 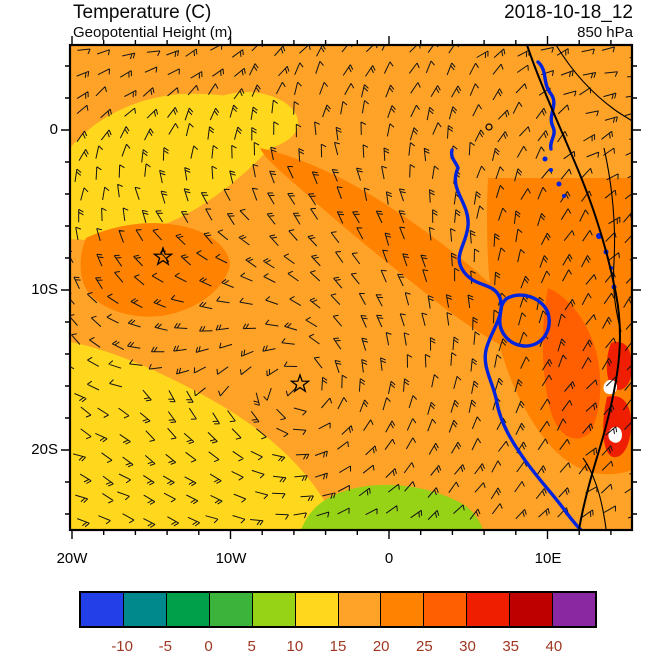 What do you see at coordinates (72, 558) in the screenshot?
I see `lon-label-20W: 20W` at bounding box center [72, 558].